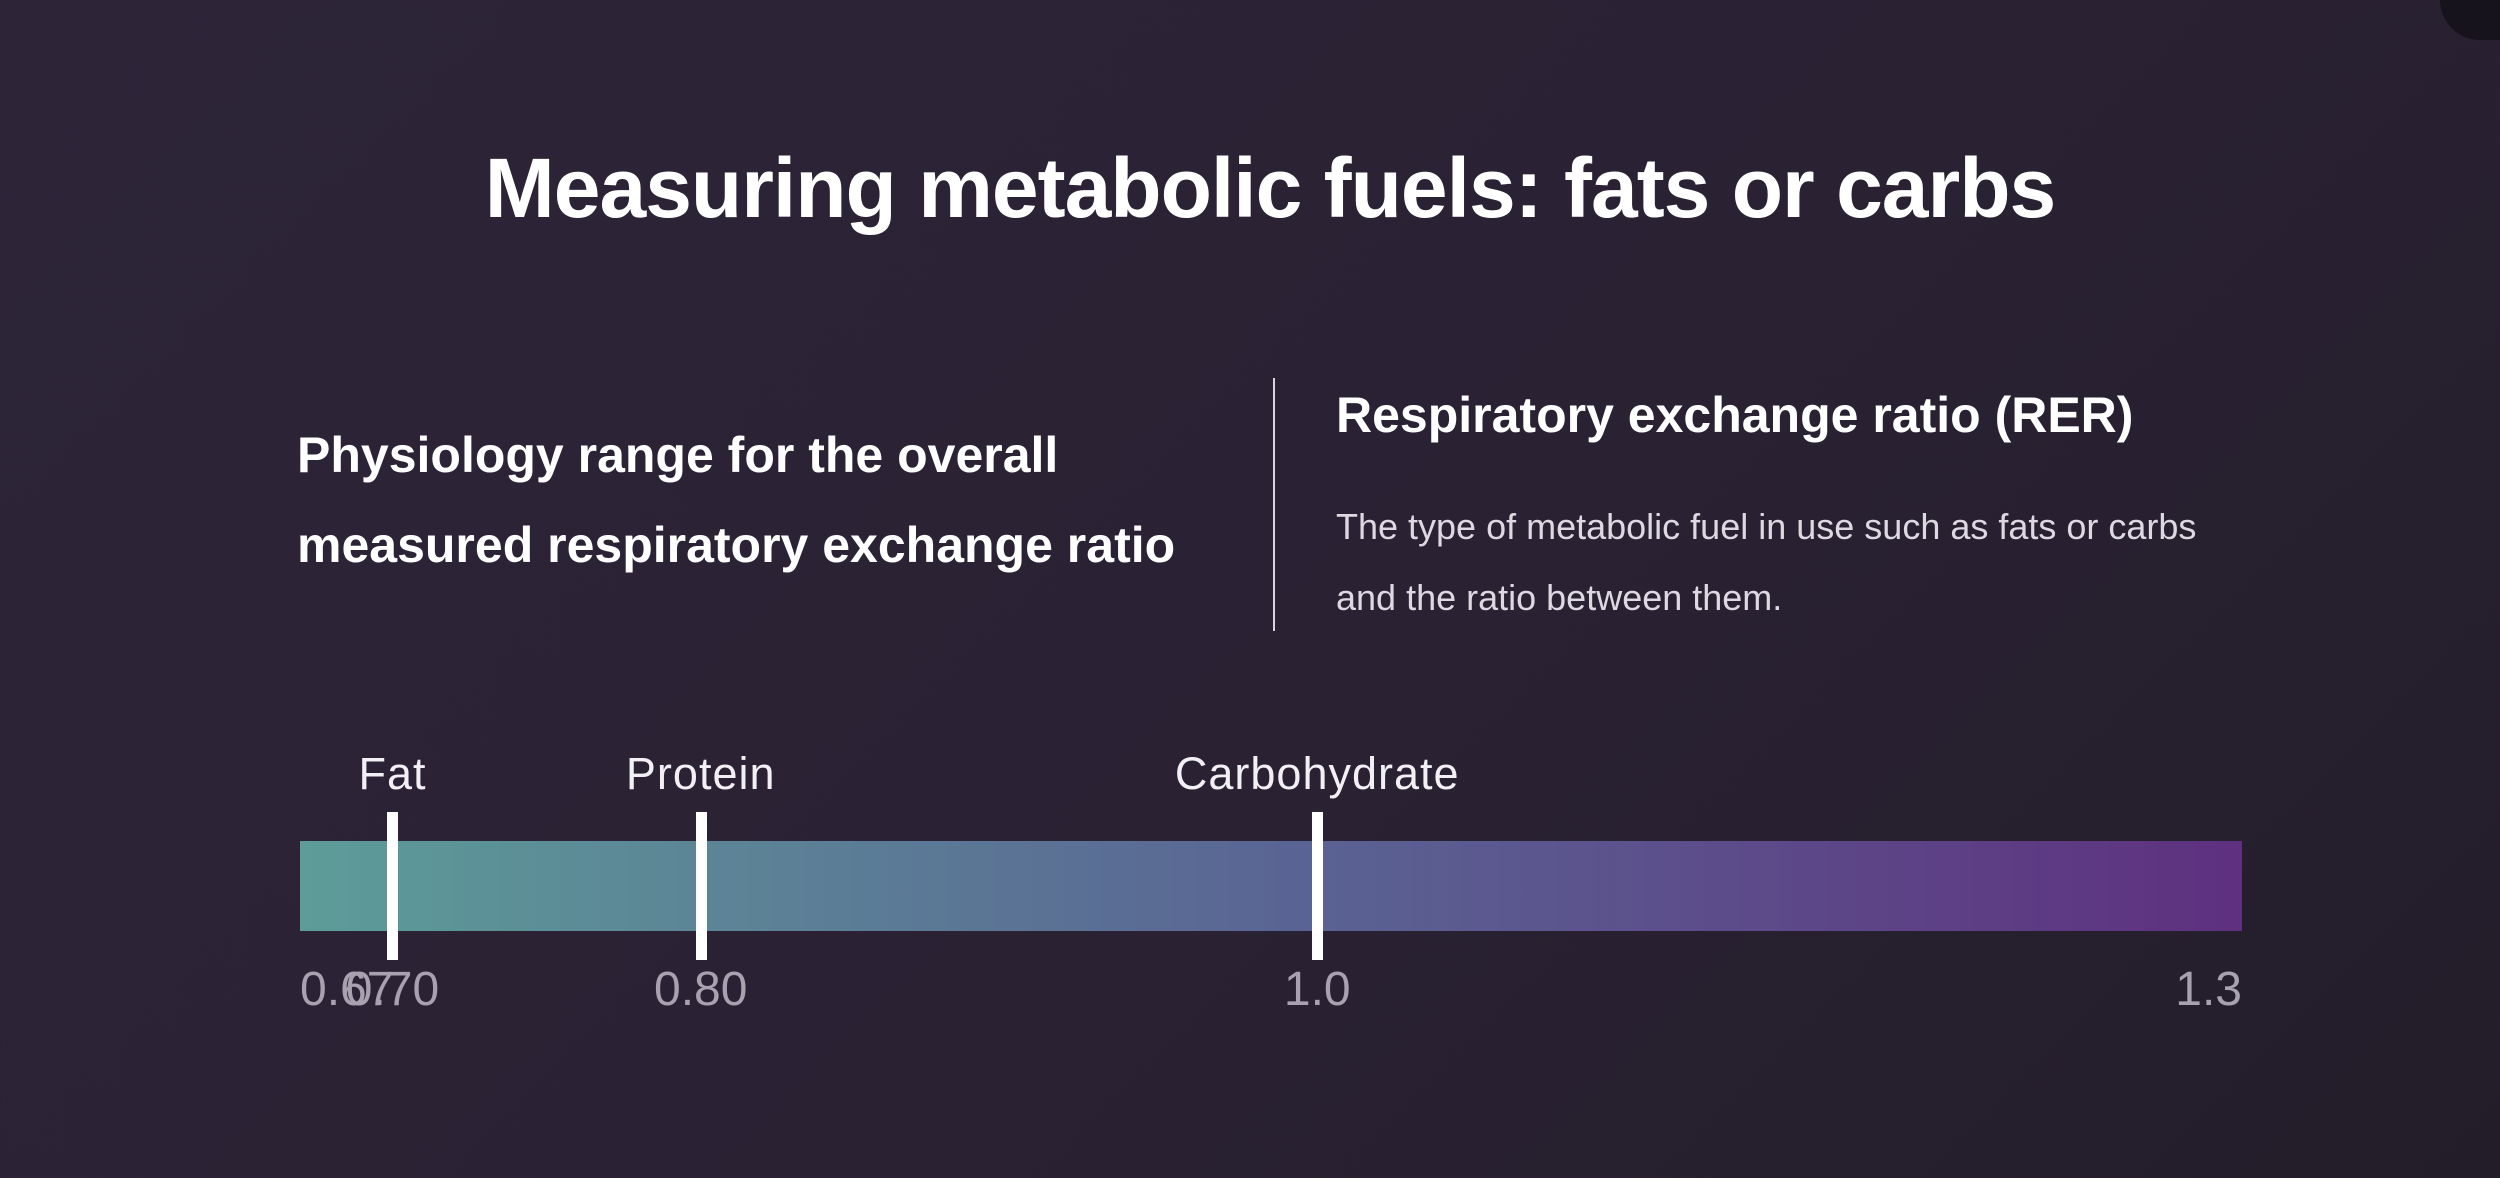 The height and width of the screenshot is (1178, 2500). What do you see at coordinates (1317, 989) in the screenshot?
I see `tick-label-1-0: 1.0` at bounding box center [1317, 989].